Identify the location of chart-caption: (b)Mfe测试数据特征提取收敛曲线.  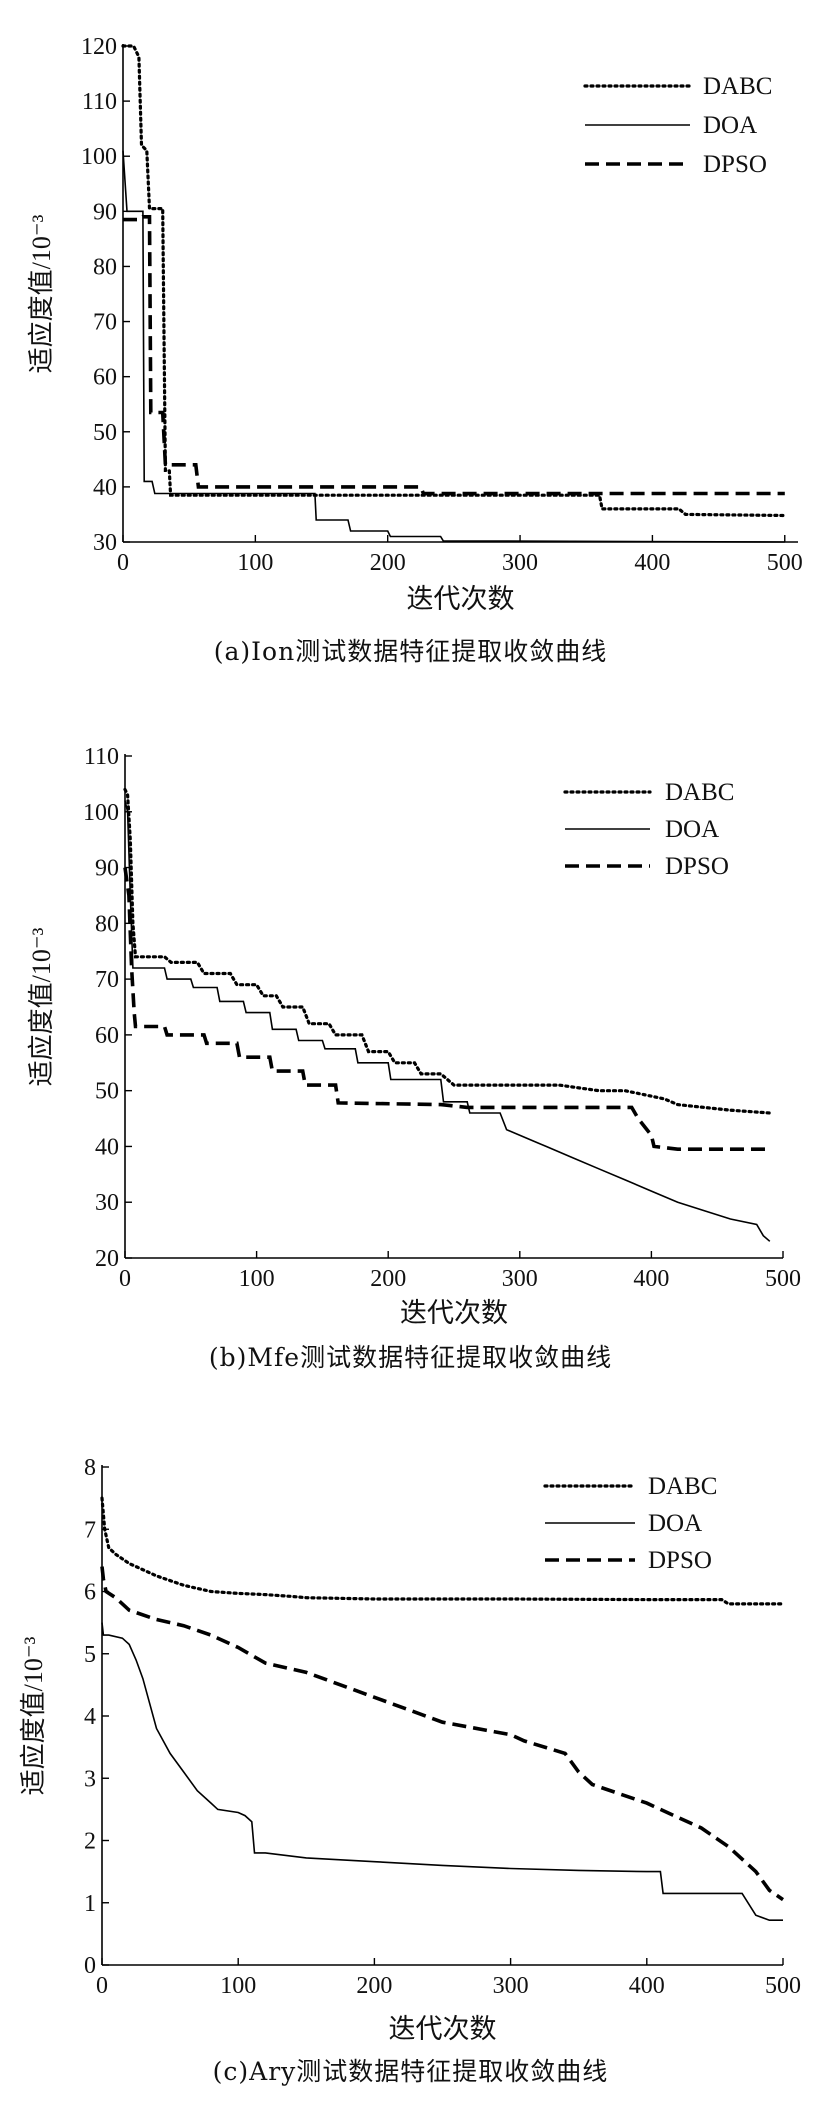
(410, 1357).